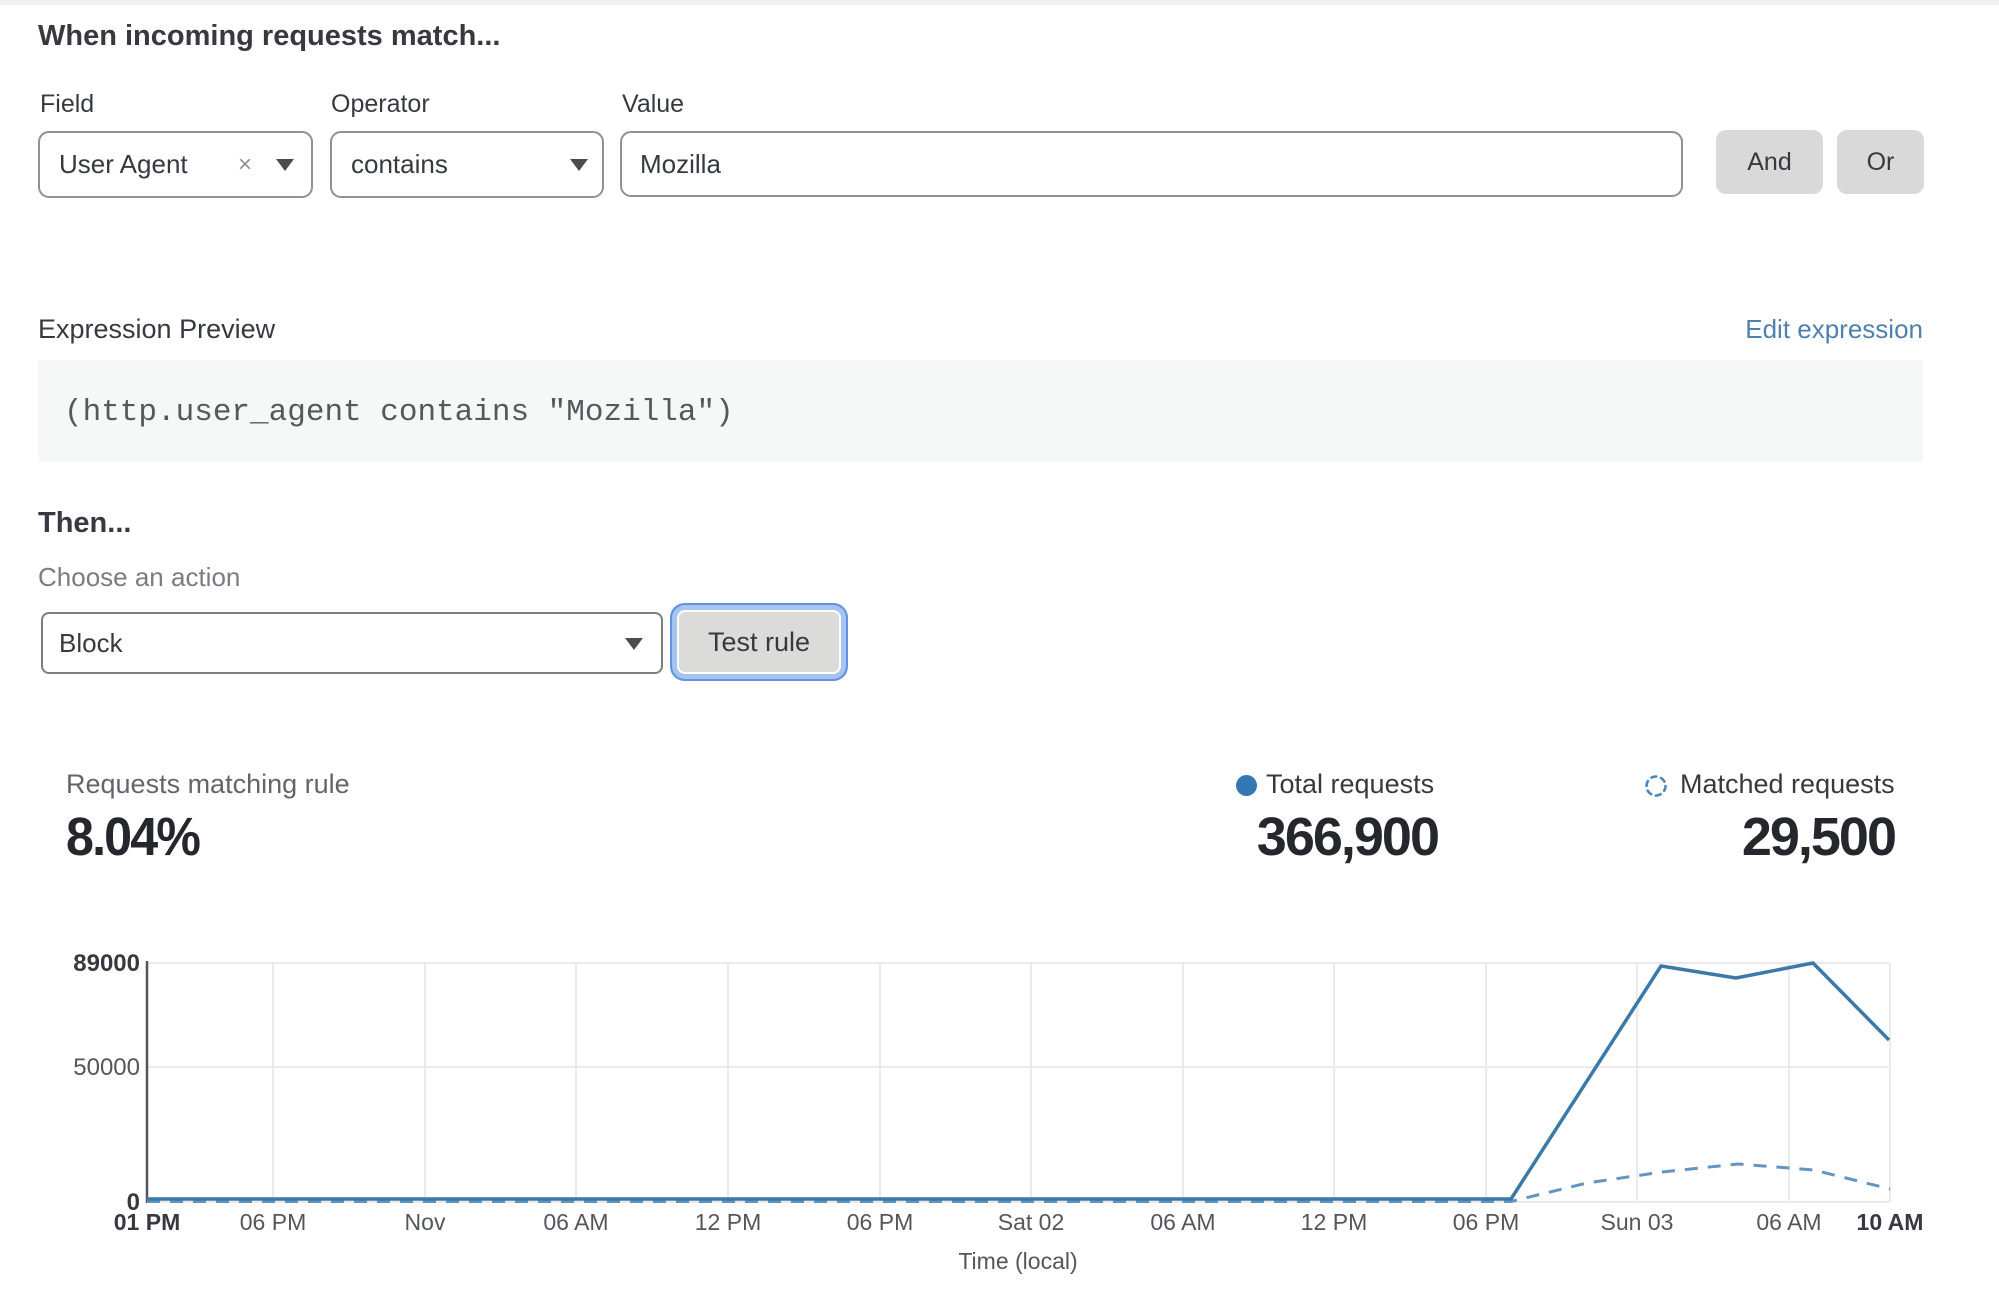 Image resolution: width=1999 pixels, height=1295 pixels. I want to click on svg-text: Time (local), so click(1017, 1261).